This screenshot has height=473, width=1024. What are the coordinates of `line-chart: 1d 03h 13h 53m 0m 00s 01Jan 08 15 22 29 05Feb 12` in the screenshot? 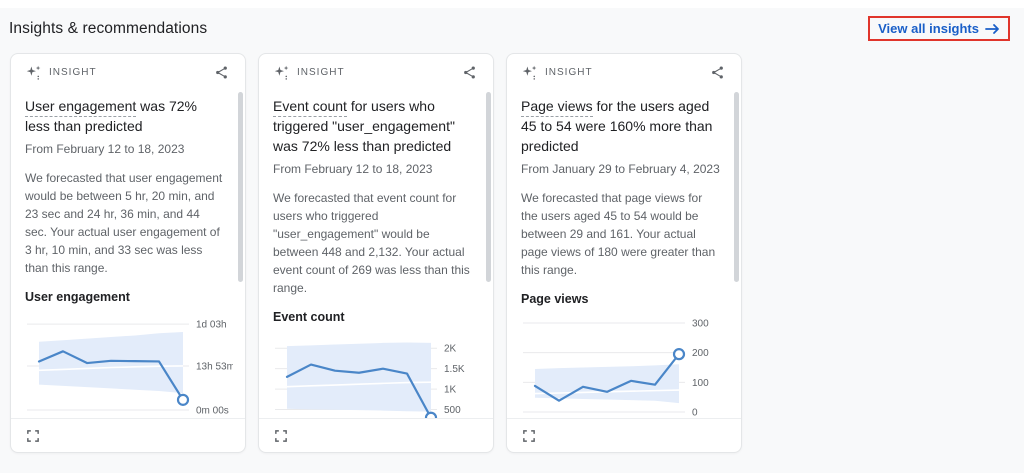 It's located at (130, 369).